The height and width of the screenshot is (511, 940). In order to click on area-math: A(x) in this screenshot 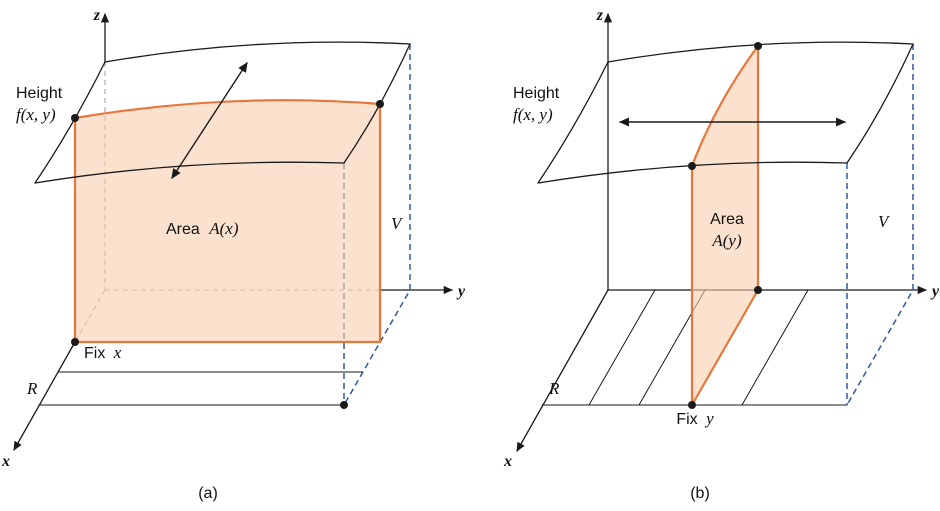, I will do `click(223, 228)`.